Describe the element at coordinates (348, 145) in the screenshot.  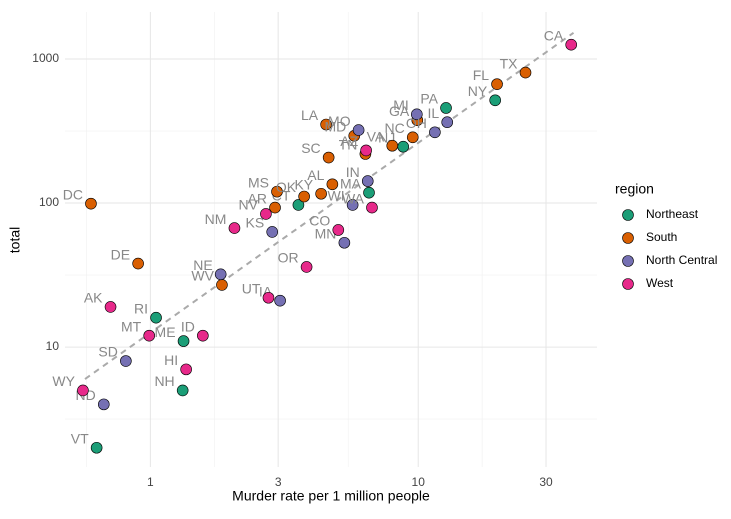
I see `point-label: TN` at that location.